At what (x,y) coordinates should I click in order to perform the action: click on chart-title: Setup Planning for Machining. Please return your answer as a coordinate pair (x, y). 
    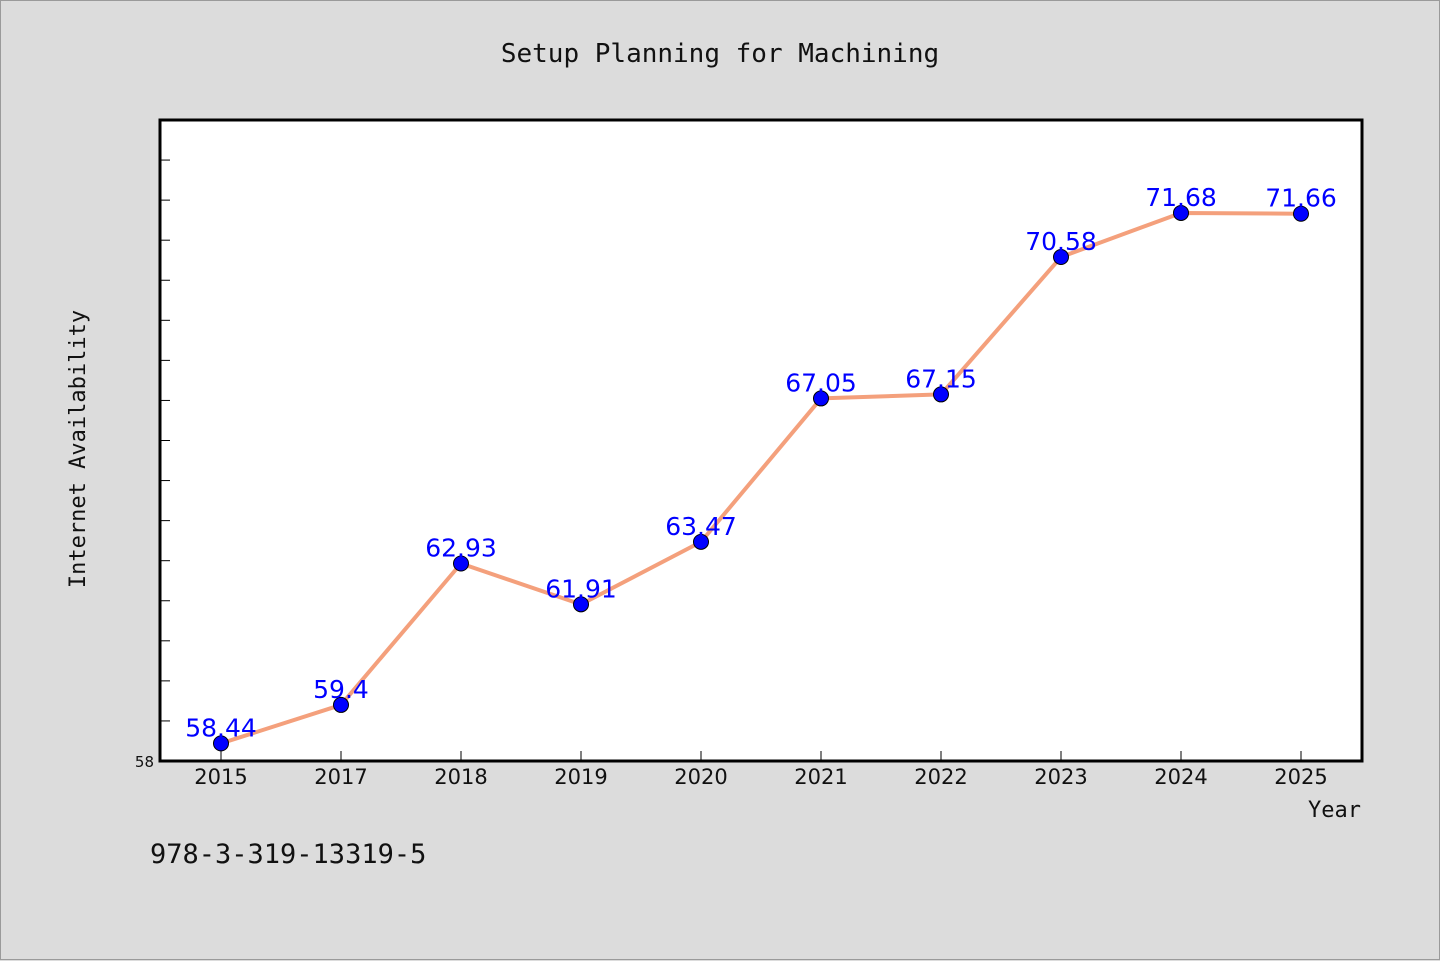
    Looking at the image, I should click on (720, 54).